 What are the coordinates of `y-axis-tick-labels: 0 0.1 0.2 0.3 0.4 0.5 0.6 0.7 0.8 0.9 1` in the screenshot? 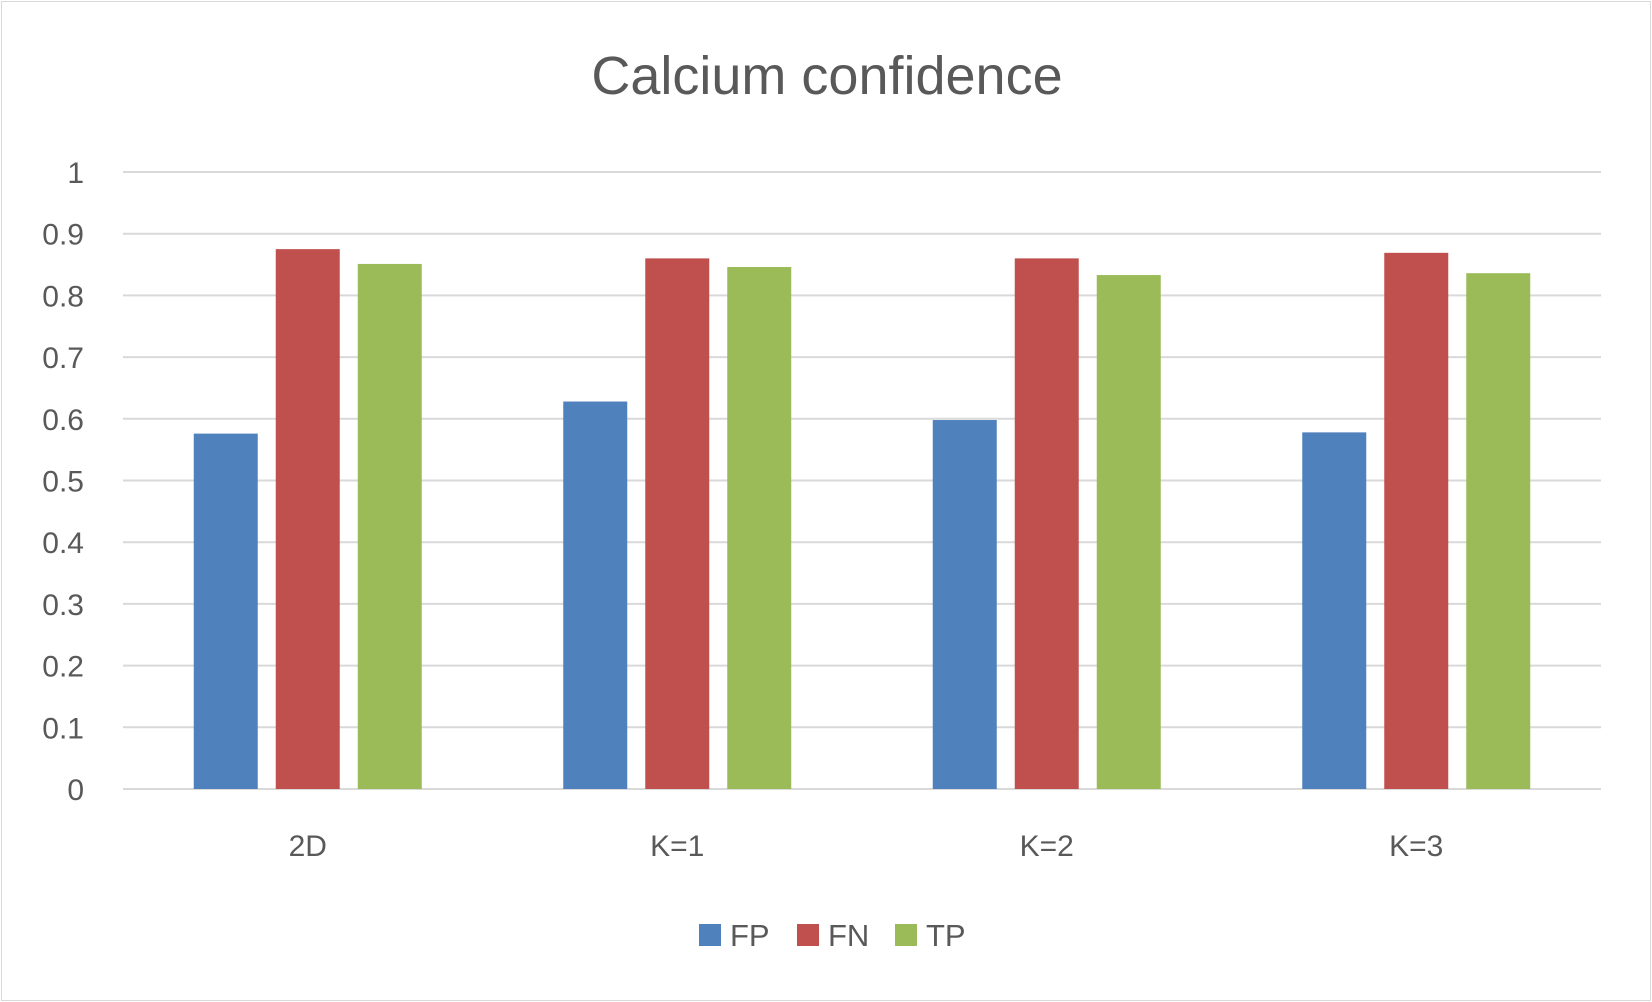 It's located at (63, 482).